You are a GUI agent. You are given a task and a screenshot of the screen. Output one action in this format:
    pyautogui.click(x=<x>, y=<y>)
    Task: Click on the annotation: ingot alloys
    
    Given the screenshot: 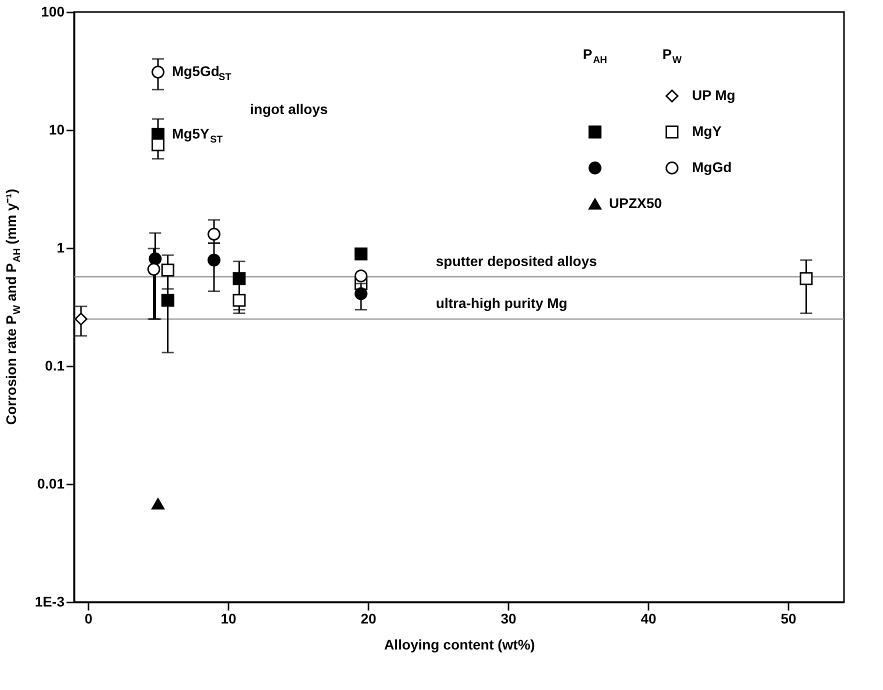 What is the action you would take?
    pyautogui.click(x=289, y=109)
    